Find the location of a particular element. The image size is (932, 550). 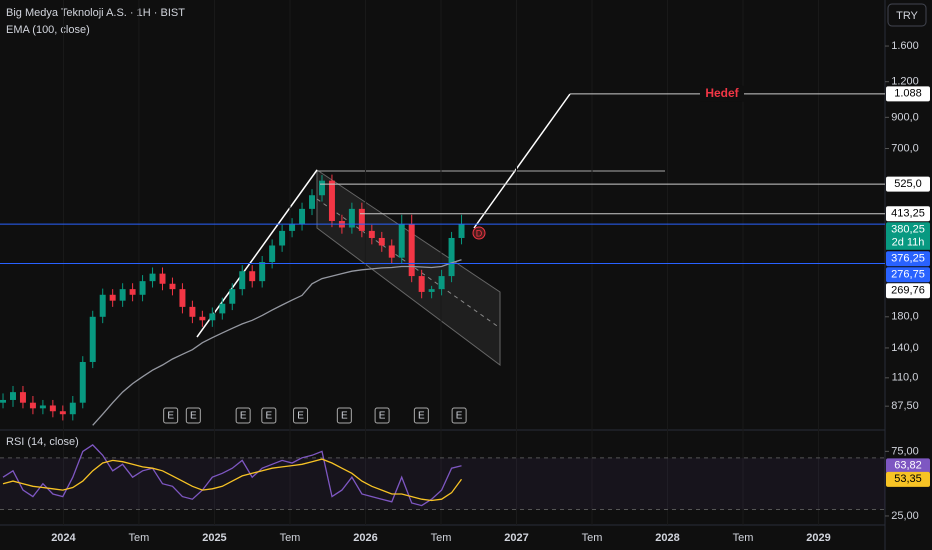

rsi-y-tick-label: 25,00 is located at coordinates (905, 516).